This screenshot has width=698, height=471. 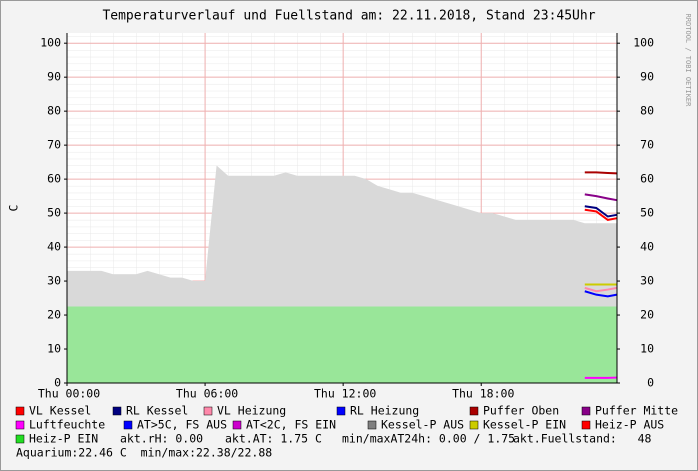 What do you see at coordinates (161, 439) in the screenshot?
I see `legend-note: akt.rH: 0.00` at bounding box center [161, 439].